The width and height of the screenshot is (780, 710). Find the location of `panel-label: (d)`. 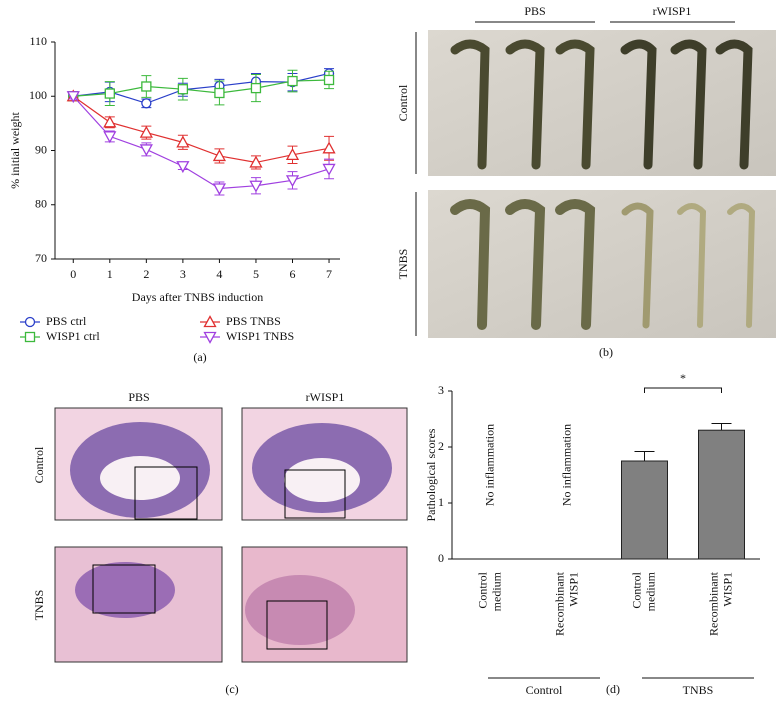

panel-label: (d) is located at coordinates (613, 689).